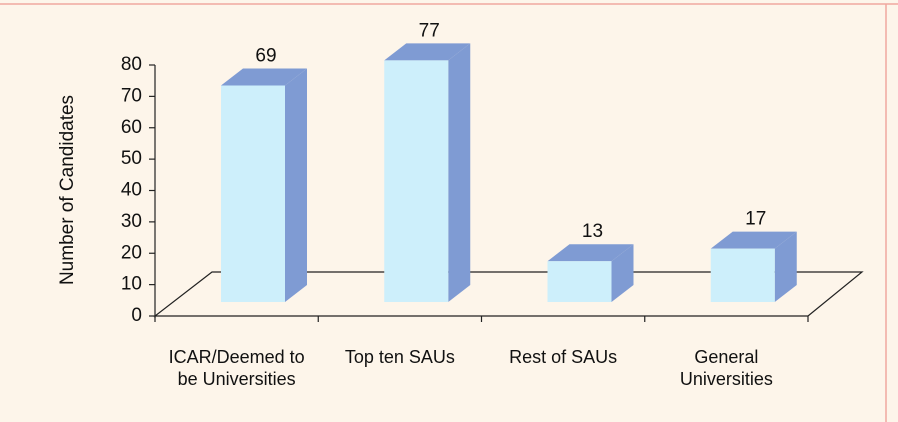  I want to click on x-tick-label: ICAR/Deemed to be Universities, so click(236, 368).